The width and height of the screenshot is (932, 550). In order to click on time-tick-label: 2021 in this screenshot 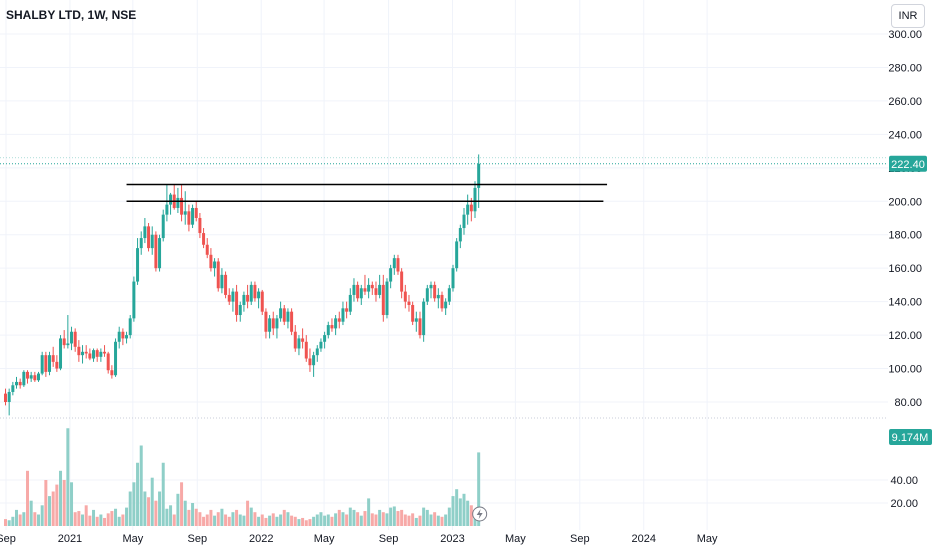, I will do `click(70, 539)`.